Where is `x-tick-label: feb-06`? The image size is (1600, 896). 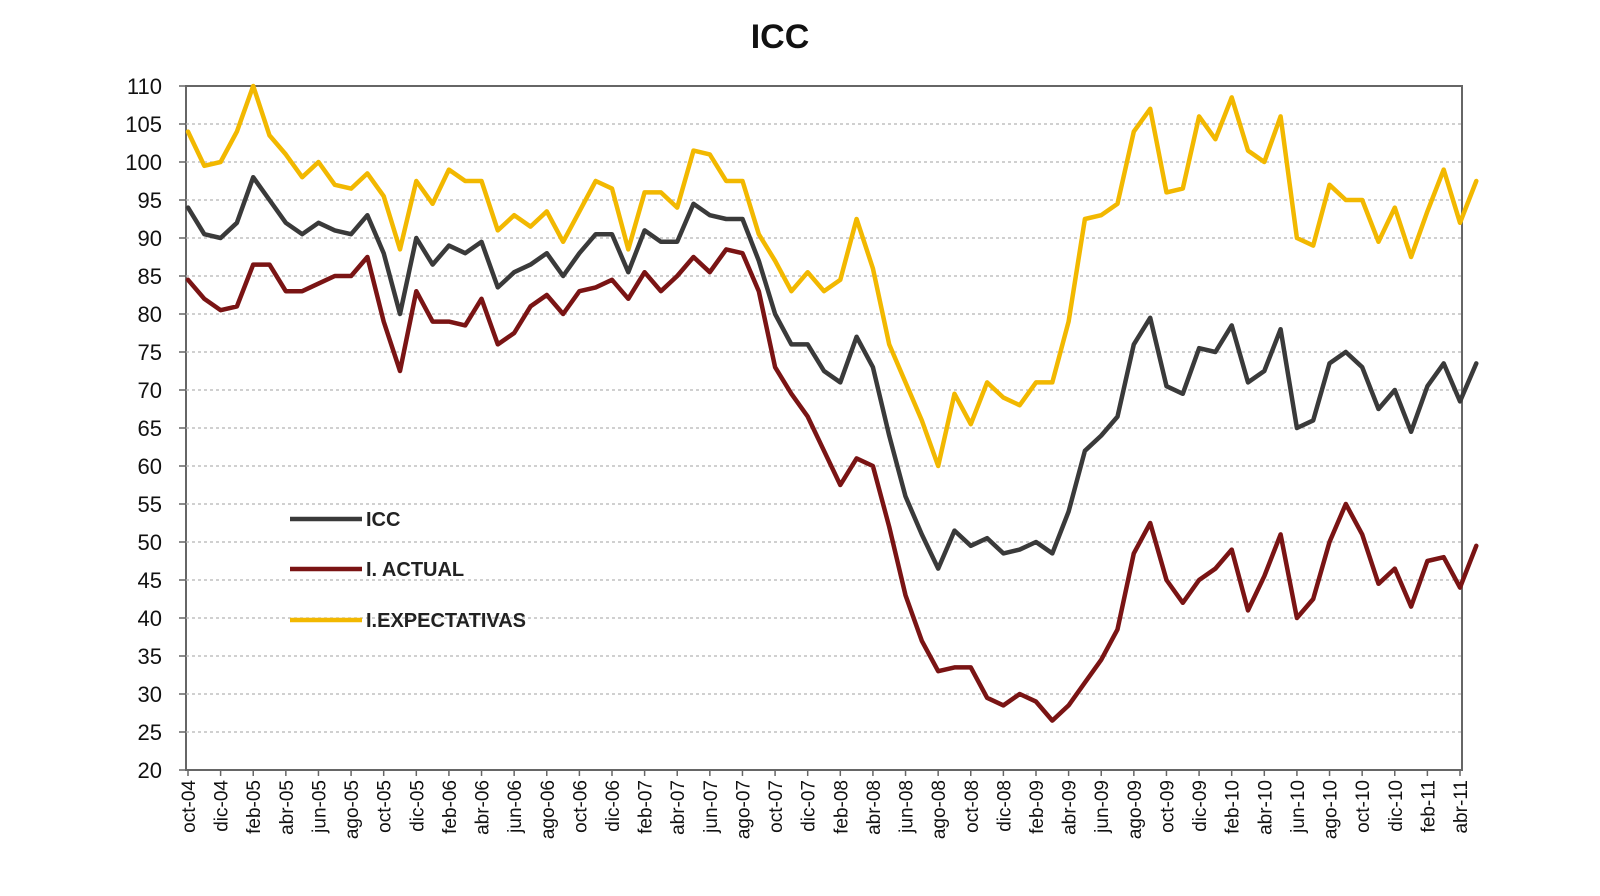 x-tick-label: feb-06 is located at coordinates (450, 807).